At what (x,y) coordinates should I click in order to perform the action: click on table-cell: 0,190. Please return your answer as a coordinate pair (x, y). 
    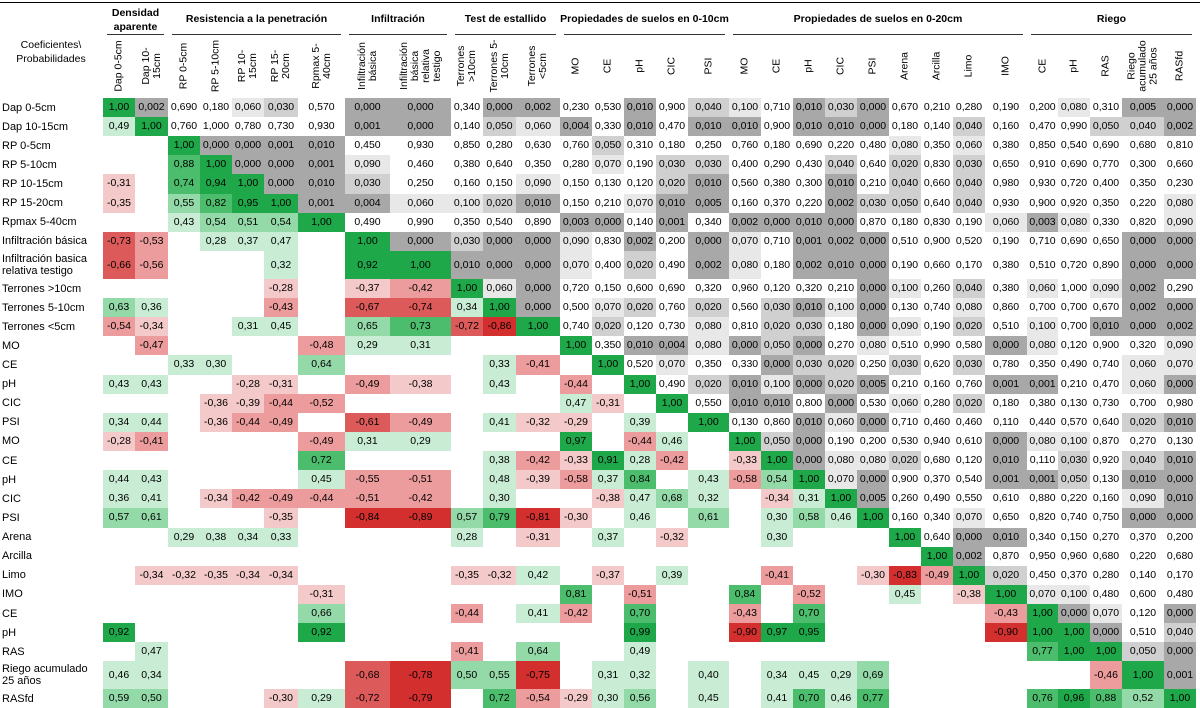
    Looking at the image, I should click on (937, 326).